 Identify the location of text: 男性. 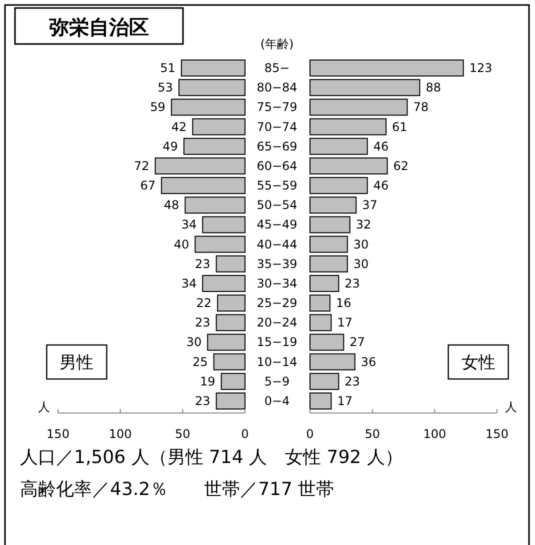
(77, 363).